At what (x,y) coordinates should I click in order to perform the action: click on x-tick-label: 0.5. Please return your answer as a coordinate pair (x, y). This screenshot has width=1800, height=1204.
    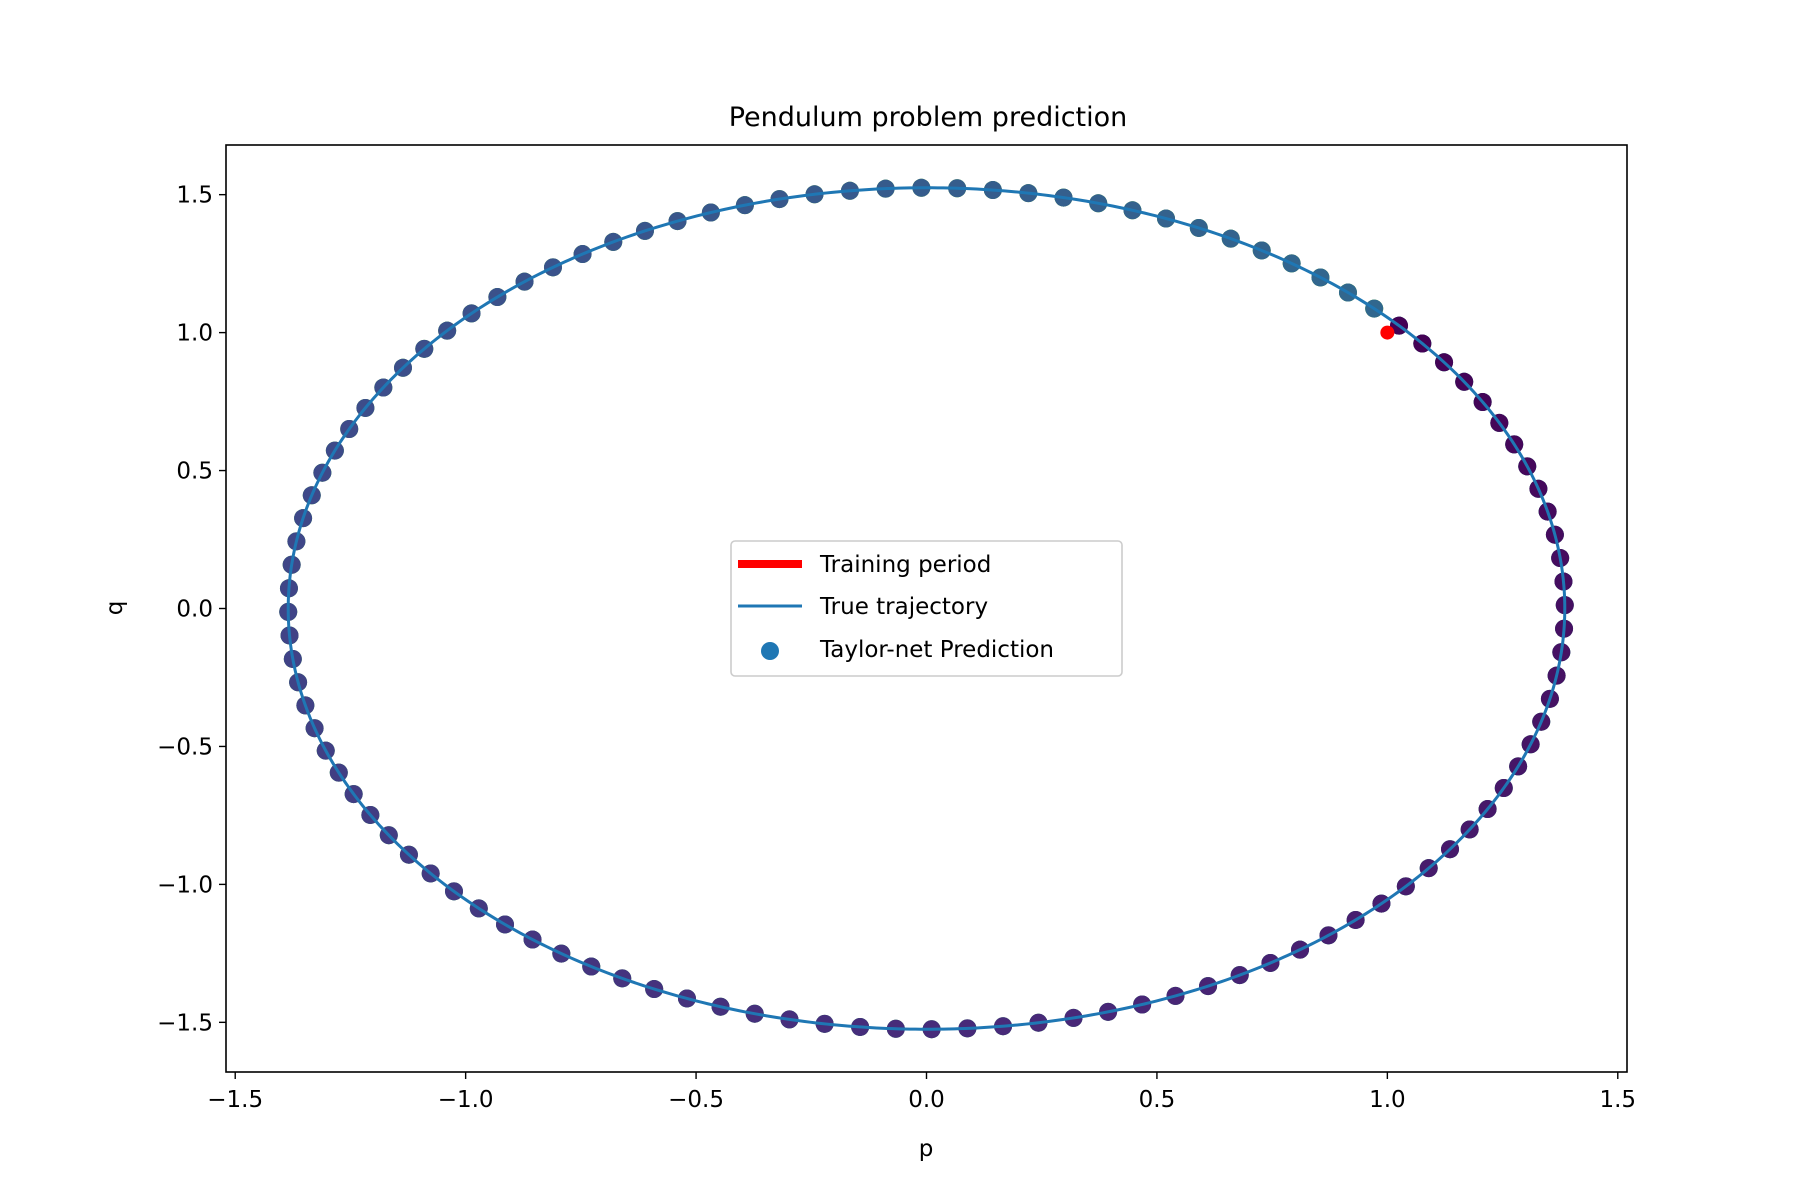
    Looking at the image, I should click on (1157, 1100).